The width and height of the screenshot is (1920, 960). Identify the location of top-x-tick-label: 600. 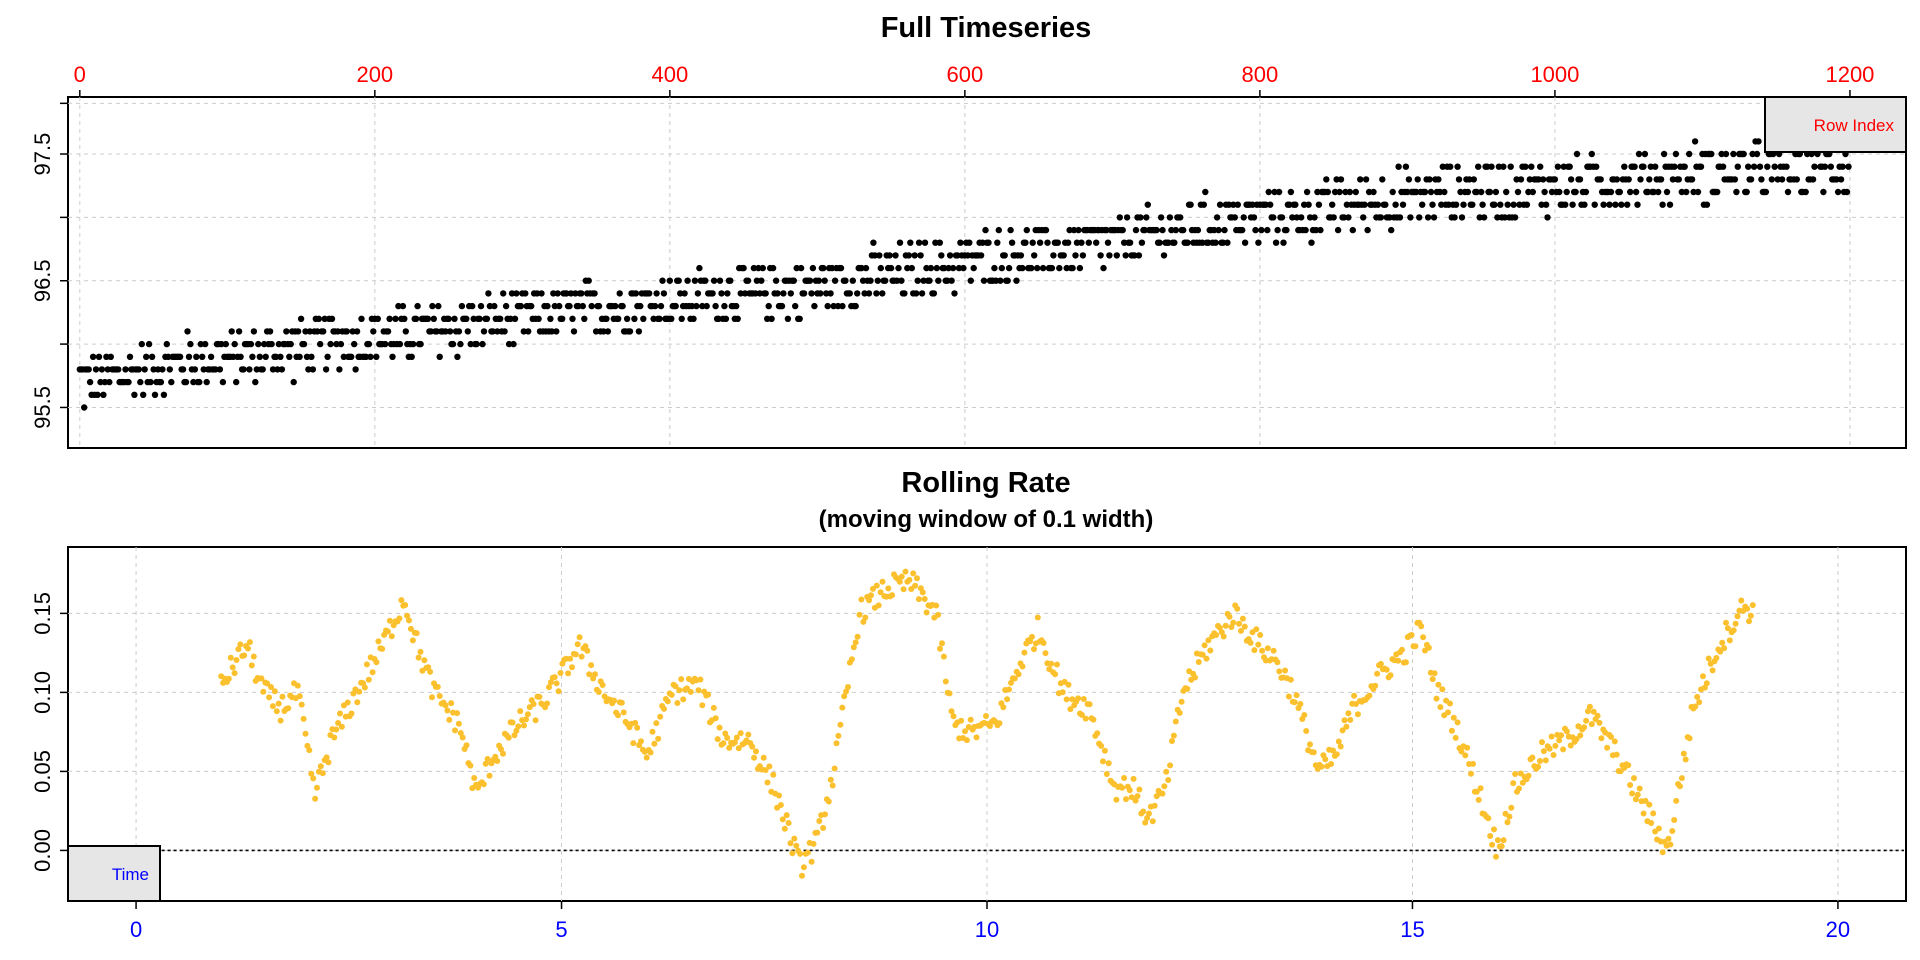
(965, 74).